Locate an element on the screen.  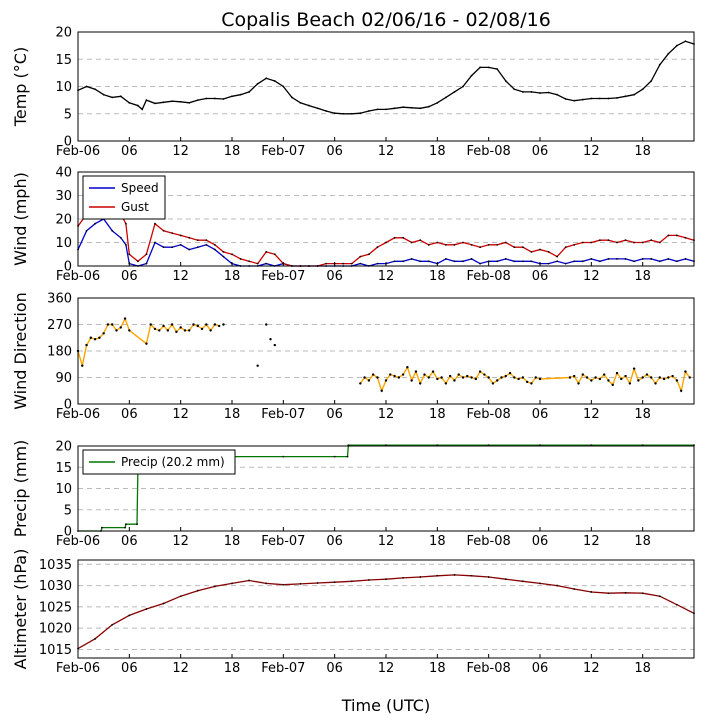
x-tick-label: Feb-08 is located at coordinates (489, 668).